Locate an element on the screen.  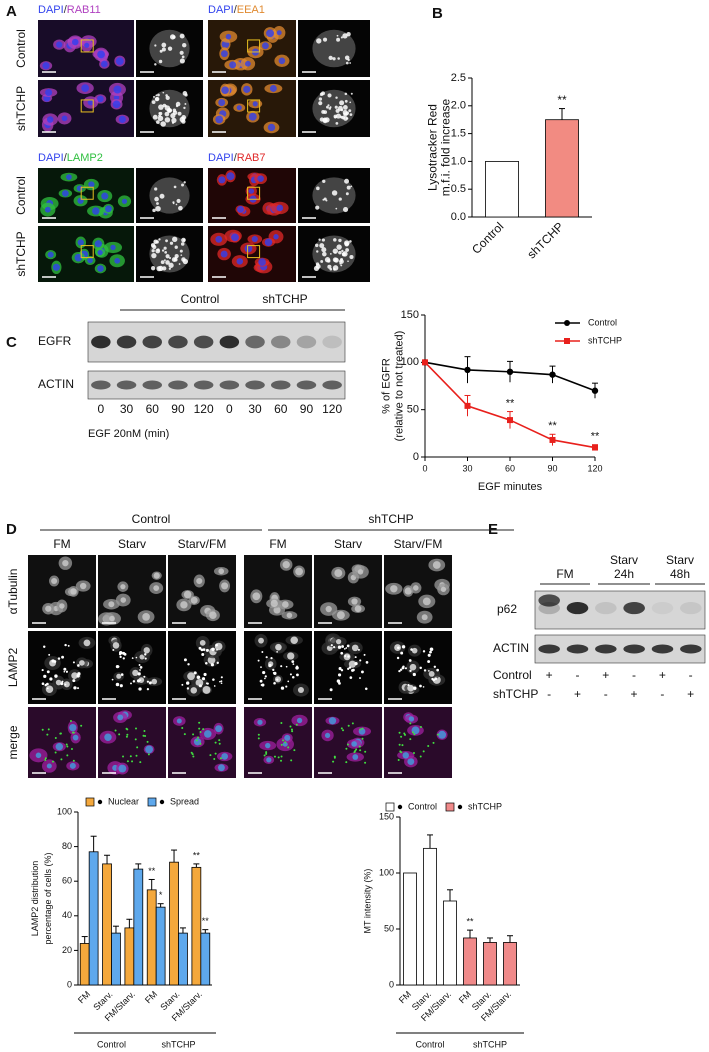
group-label: Control is located at coordinates (200, 299).